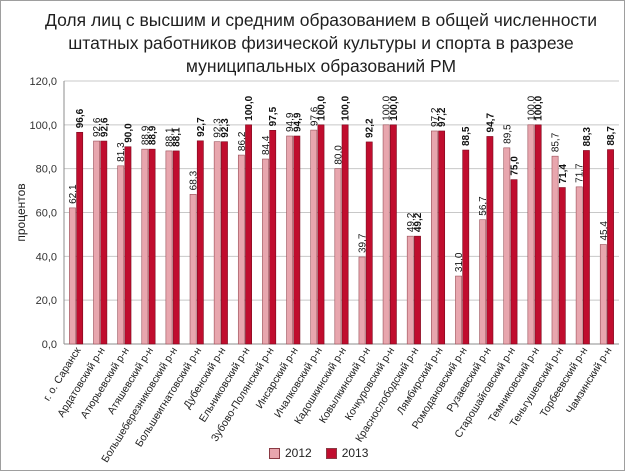 The width and height of the screenshot is (625, 471). What do you see at coordinates (483, 206) in the screenshot?
I see `data-label-2012: 56,7` at bounding box center [483, 206].